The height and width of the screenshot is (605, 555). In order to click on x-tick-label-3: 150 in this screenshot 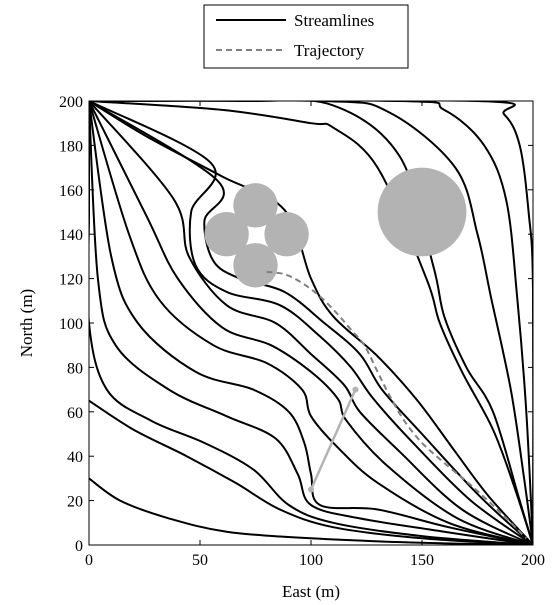, I will do `click(422, 560)`.